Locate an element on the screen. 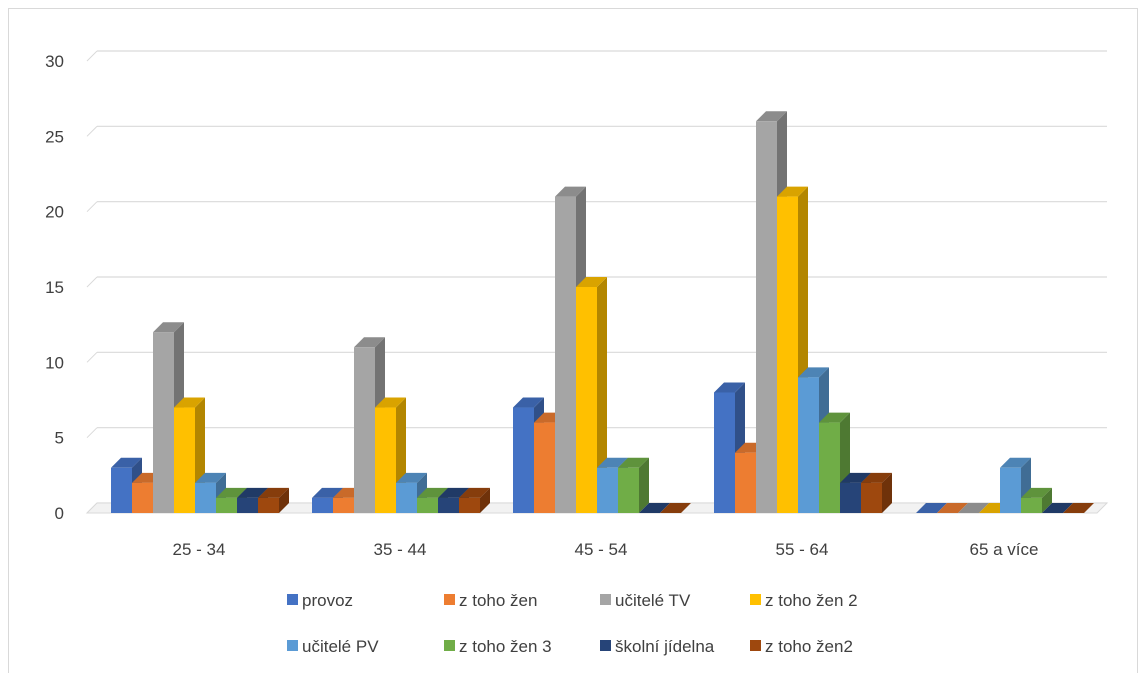  legend-item-3: z toho žen 2 is located at coordinates (804, 600).